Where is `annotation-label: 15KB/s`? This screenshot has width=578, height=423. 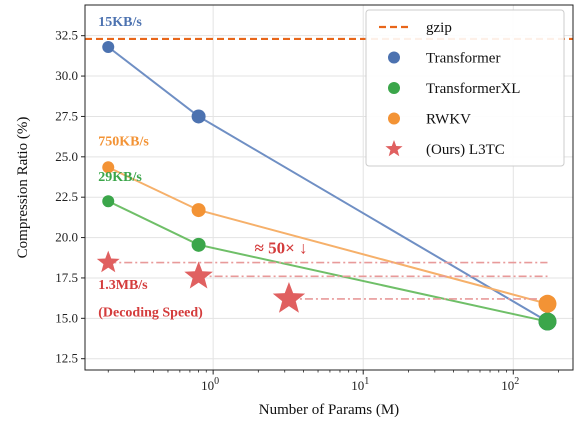
annotation-label: 15KB/s is located at coordinates (120, 22).